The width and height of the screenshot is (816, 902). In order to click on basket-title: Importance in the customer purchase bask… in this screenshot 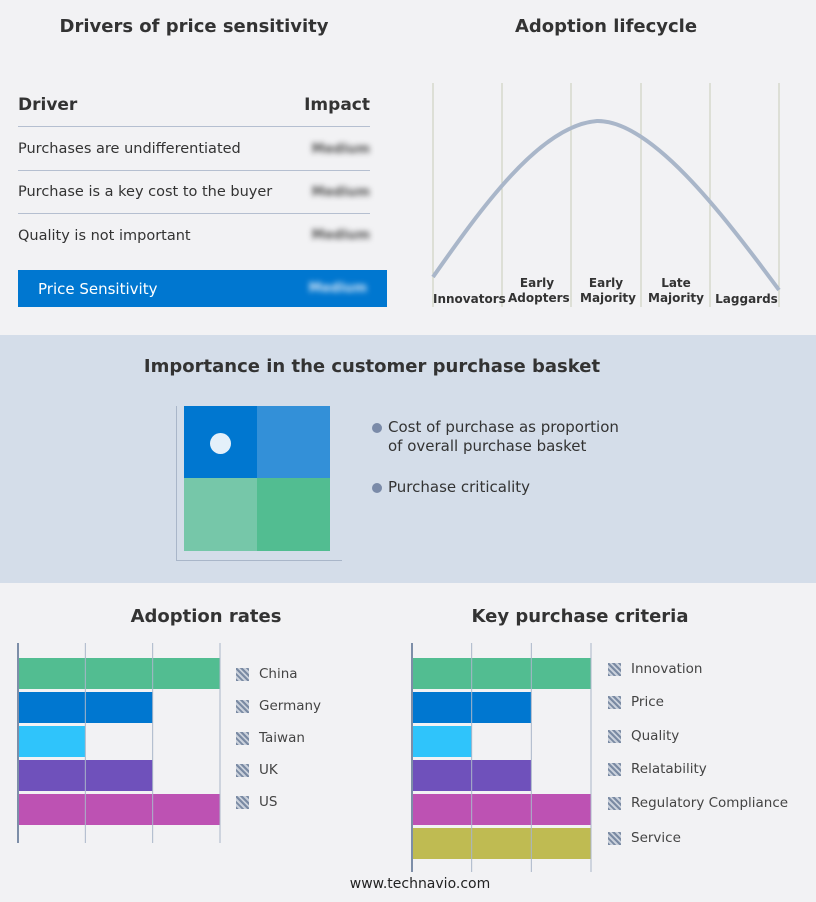, I will do `click(372, 366)`.